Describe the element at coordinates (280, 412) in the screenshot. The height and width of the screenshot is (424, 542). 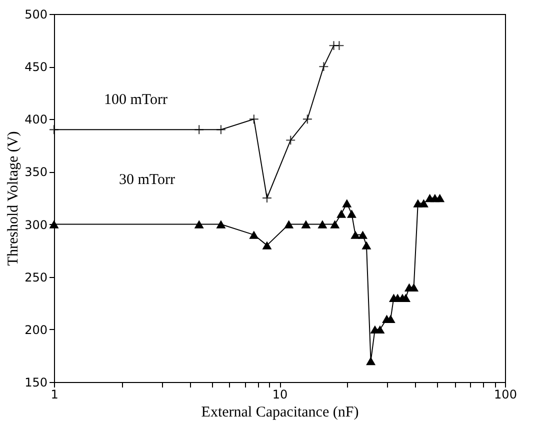
I see `x-axis-title: External Capacitance (nF)` at that location.